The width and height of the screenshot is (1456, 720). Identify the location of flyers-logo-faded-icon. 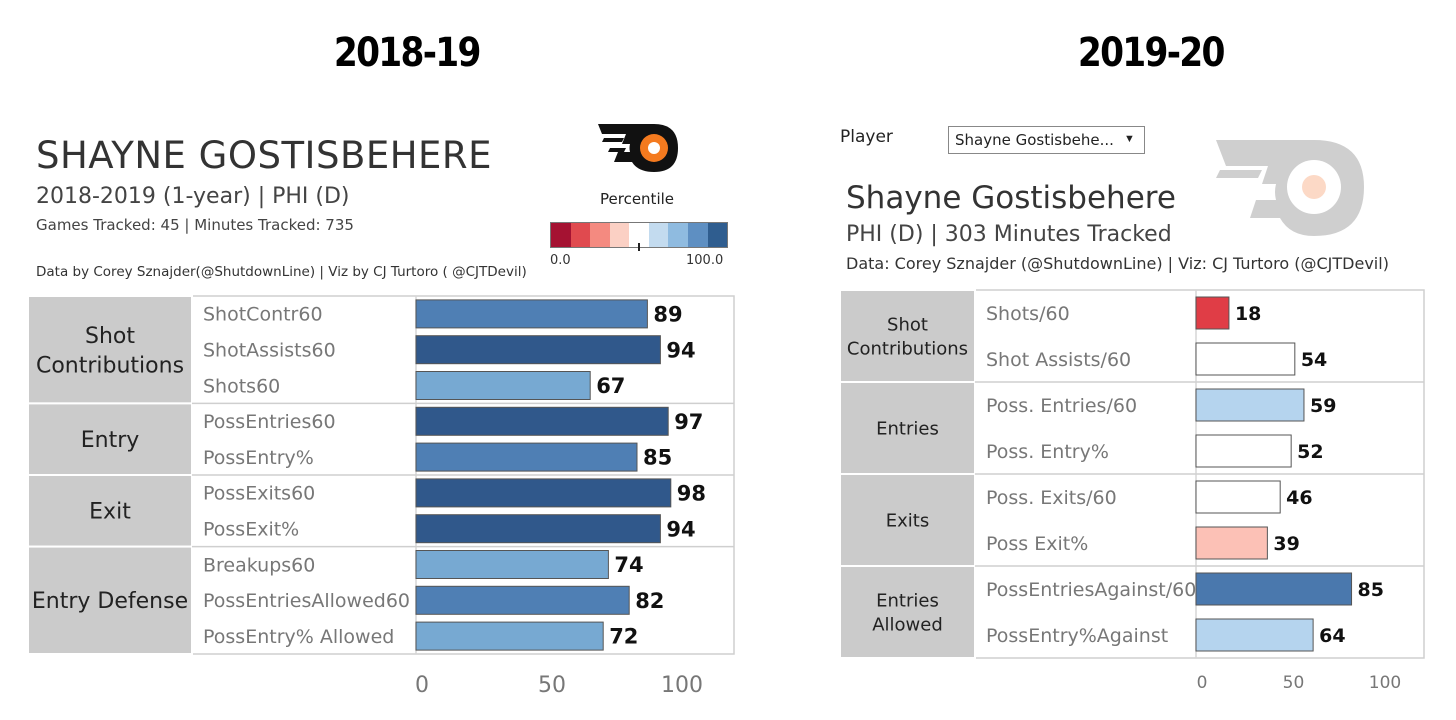
(1290, 188).